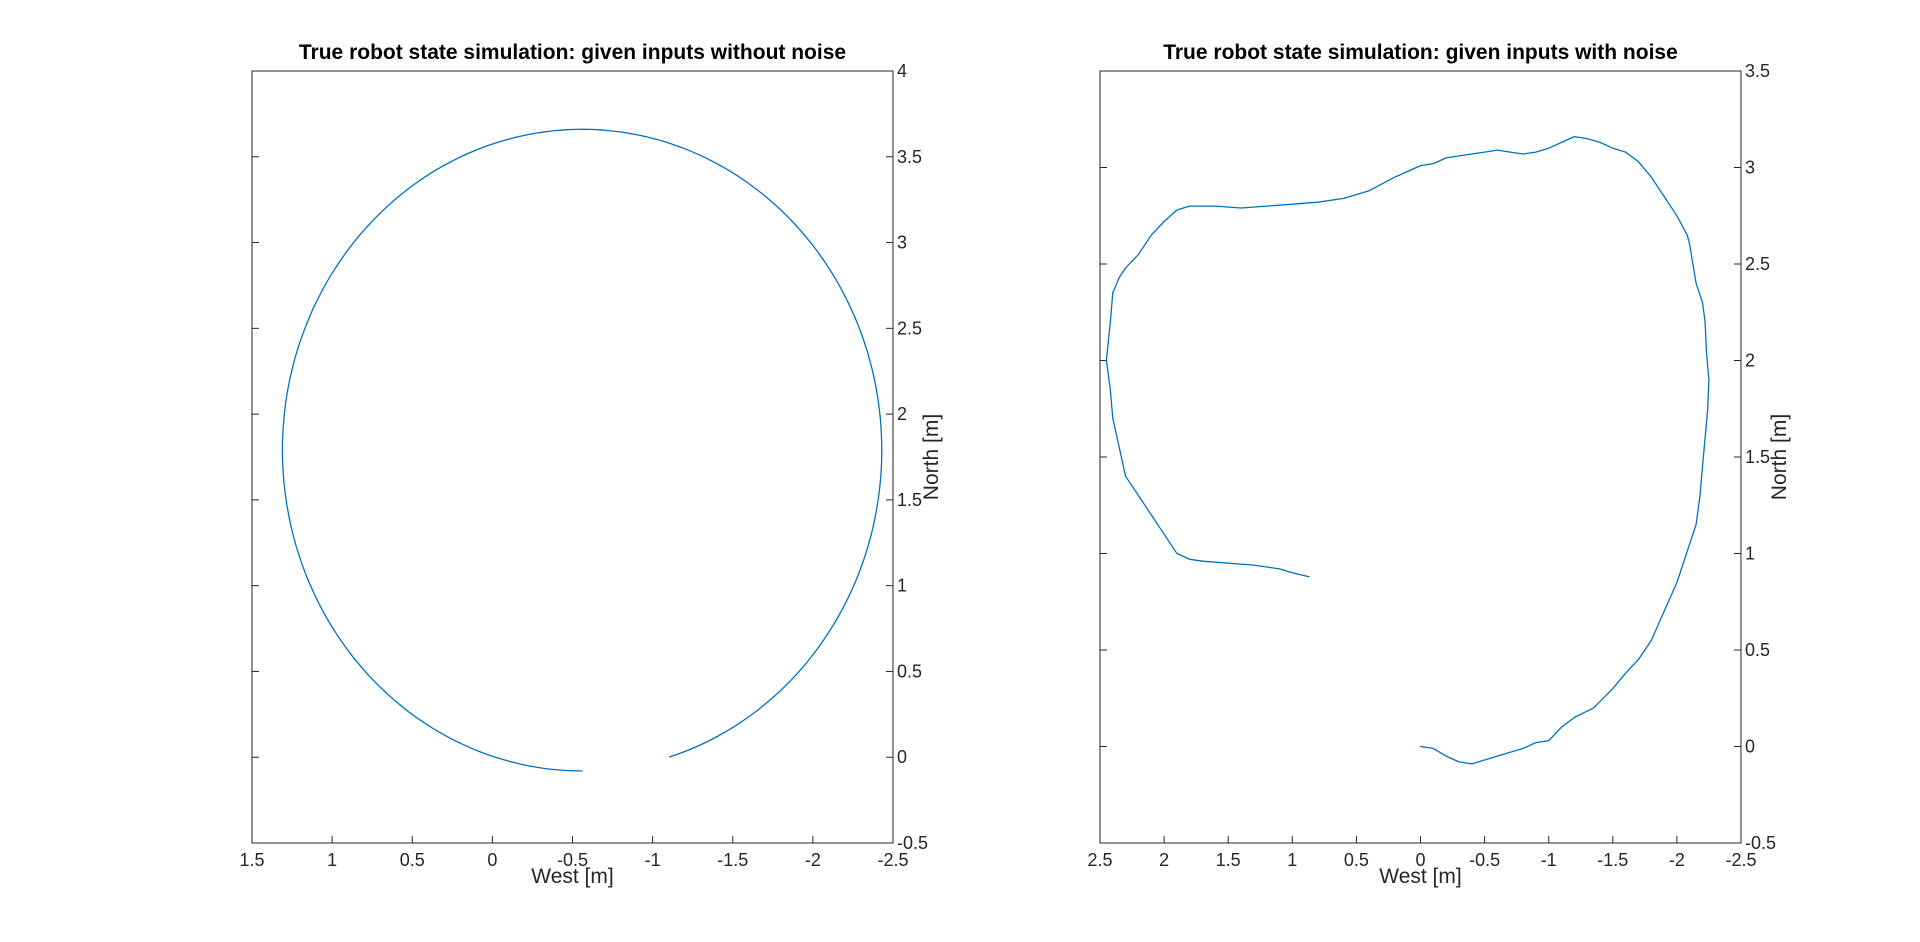 The width and height of the screenshot is (1920, 942). Describe the element at coordinates (1757, 71) in the screenshot. I see `right-y-tick-label: 3.5` at that location.